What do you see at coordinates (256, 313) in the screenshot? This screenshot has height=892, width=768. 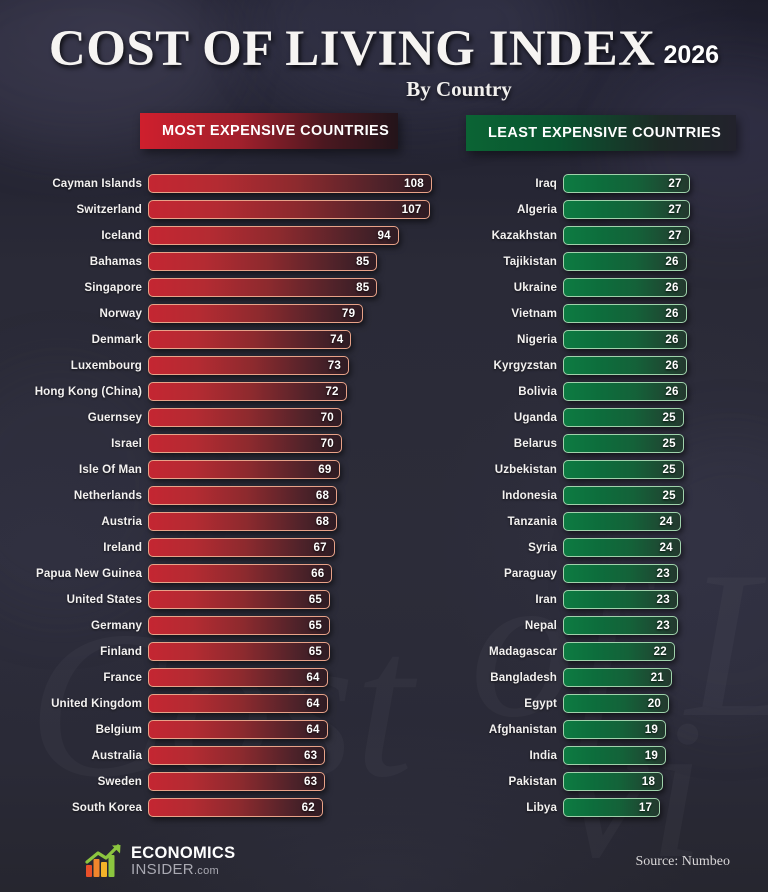 I see `bar: 79` at bounding box center [256, 313].